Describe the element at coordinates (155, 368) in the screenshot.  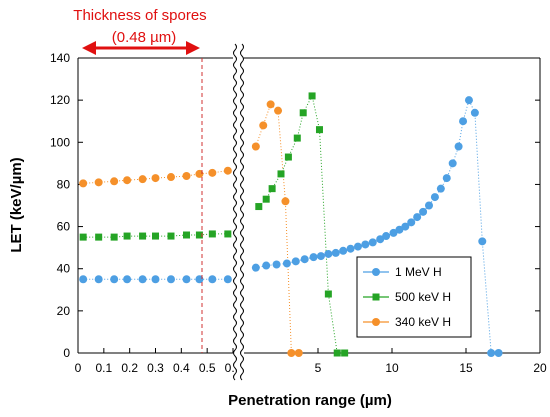
I see `x-tick-label: 0.3` at that location.